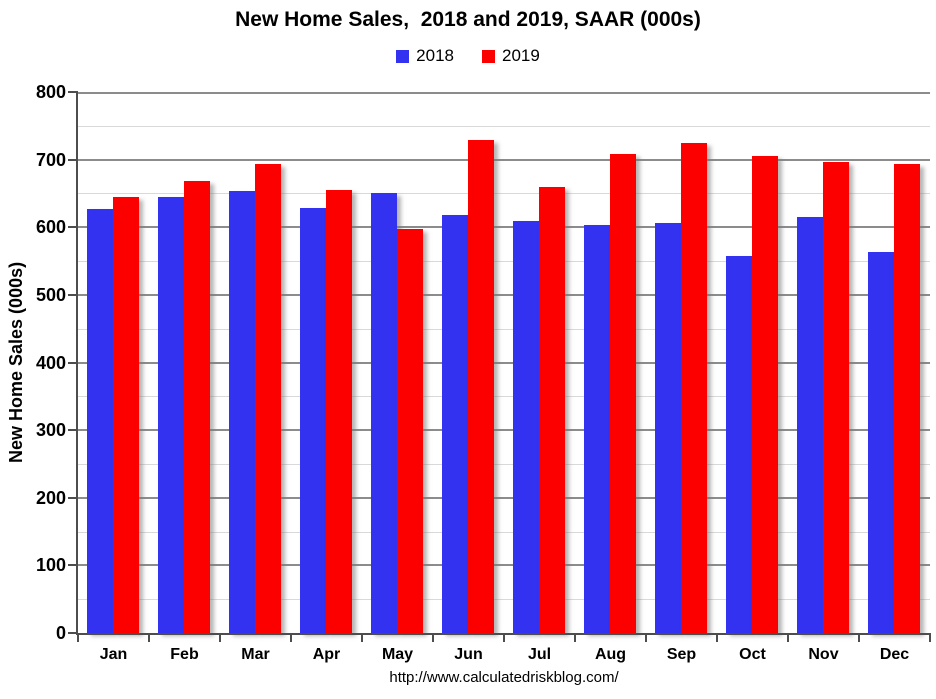 The width and height of the screenshot is (936, 699). Describe the element at coordinates (384, 413) in the screenshot. I see `bar-2018-may` at that location.